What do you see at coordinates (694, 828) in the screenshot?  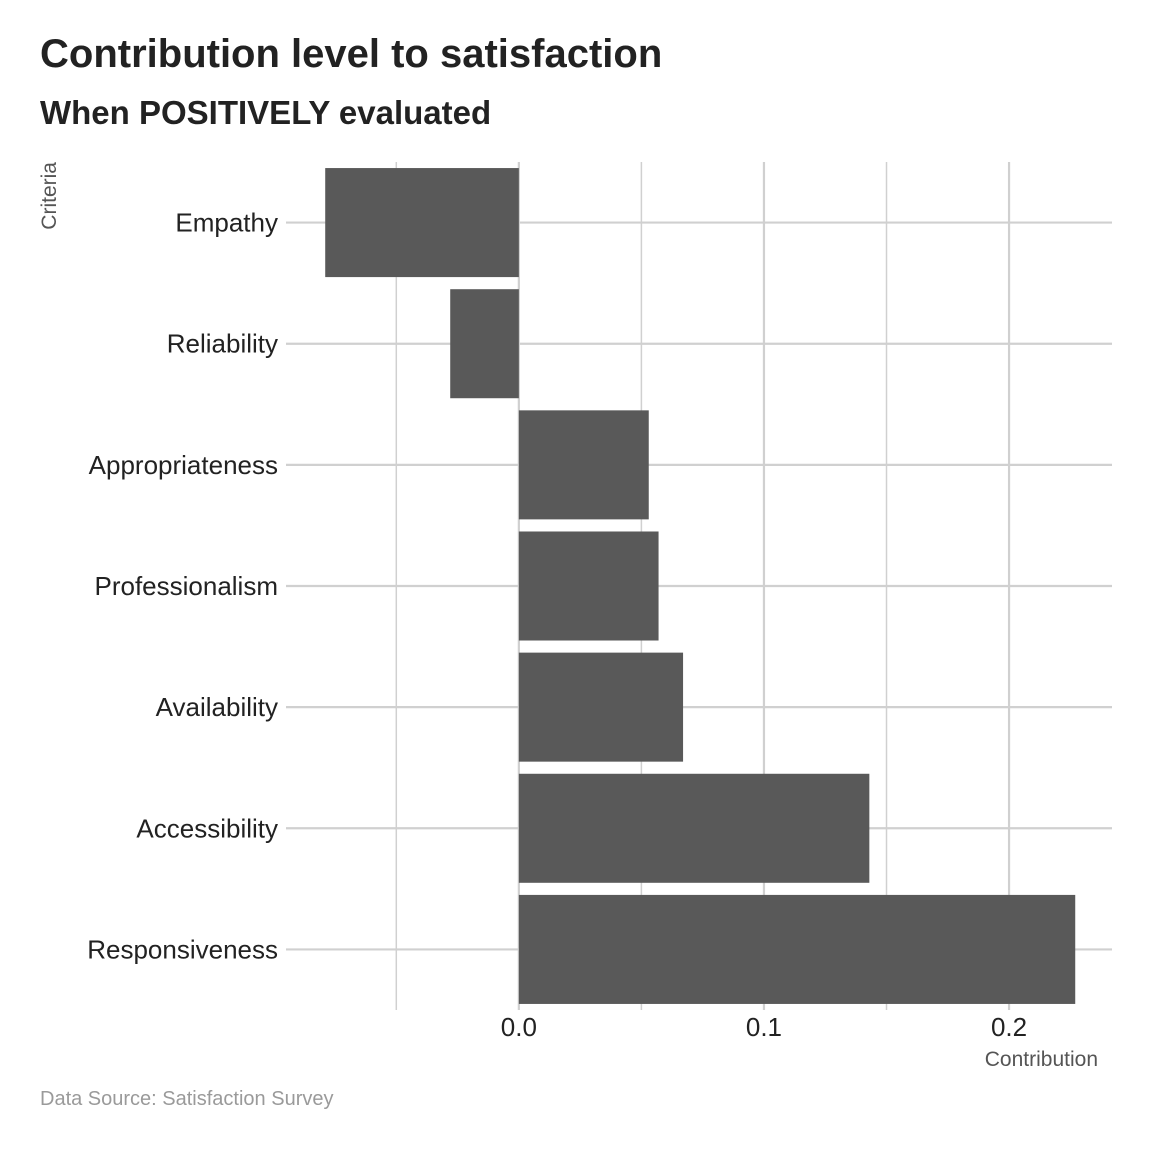 I see `bar-accessibility` at bounding box center [694, 828].